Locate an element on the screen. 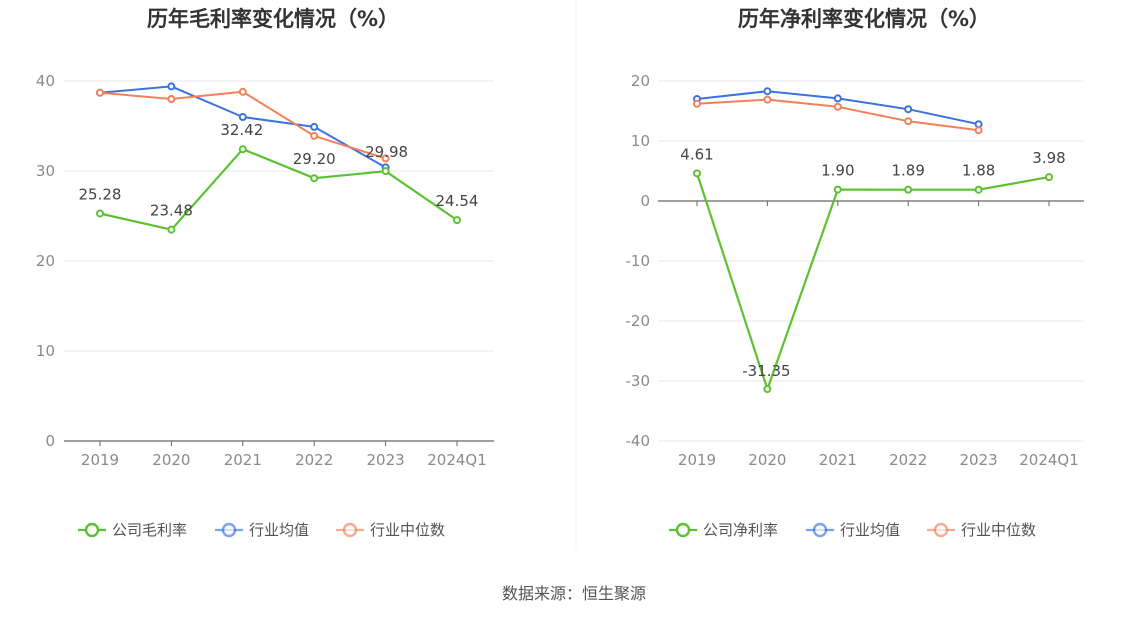 This screenshot has width=1148, height=619. data-label: -31.35 is located at coordinates (766, 371).